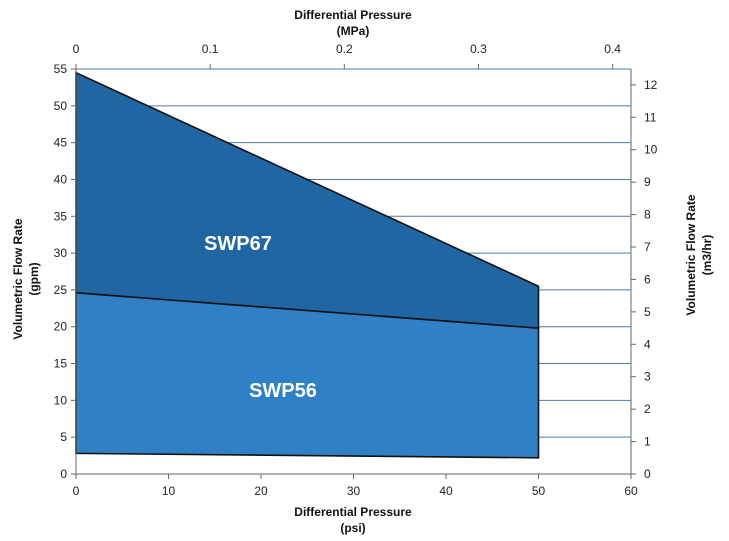  What do you see at coordinates (478, 49) in the screenshot?
I see `top-tick-label-3: 0.3` at bounding box center [478, 49].